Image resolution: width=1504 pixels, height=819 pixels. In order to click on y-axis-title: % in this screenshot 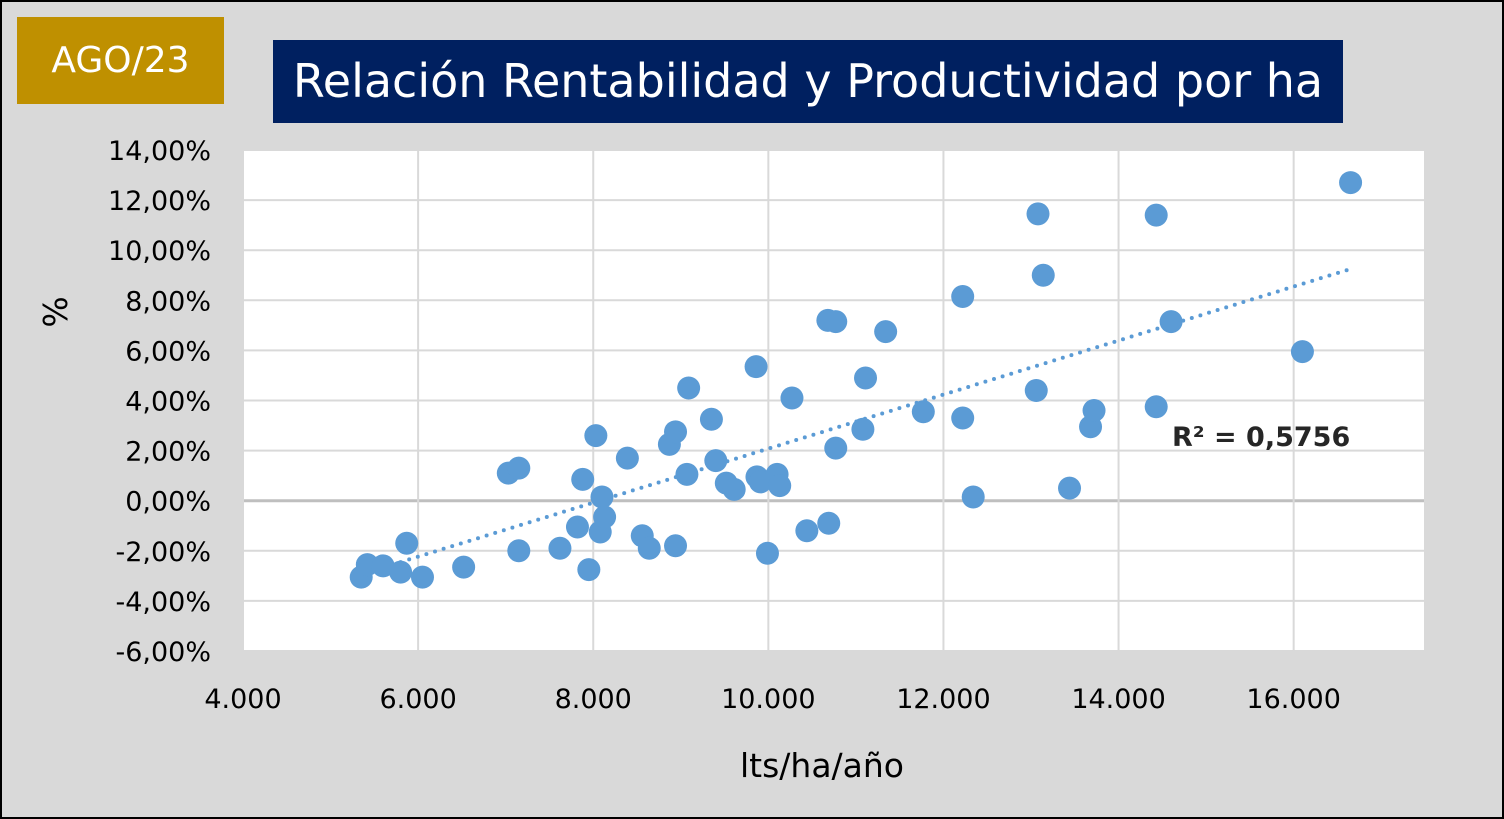, I will do `click(55, 311)`.